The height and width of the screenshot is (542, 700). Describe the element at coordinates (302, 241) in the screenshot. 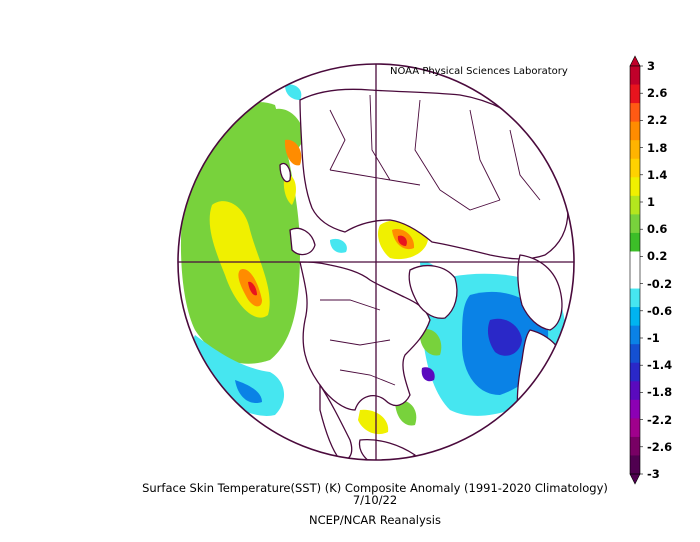

I see `alaska-landmass` at that location.